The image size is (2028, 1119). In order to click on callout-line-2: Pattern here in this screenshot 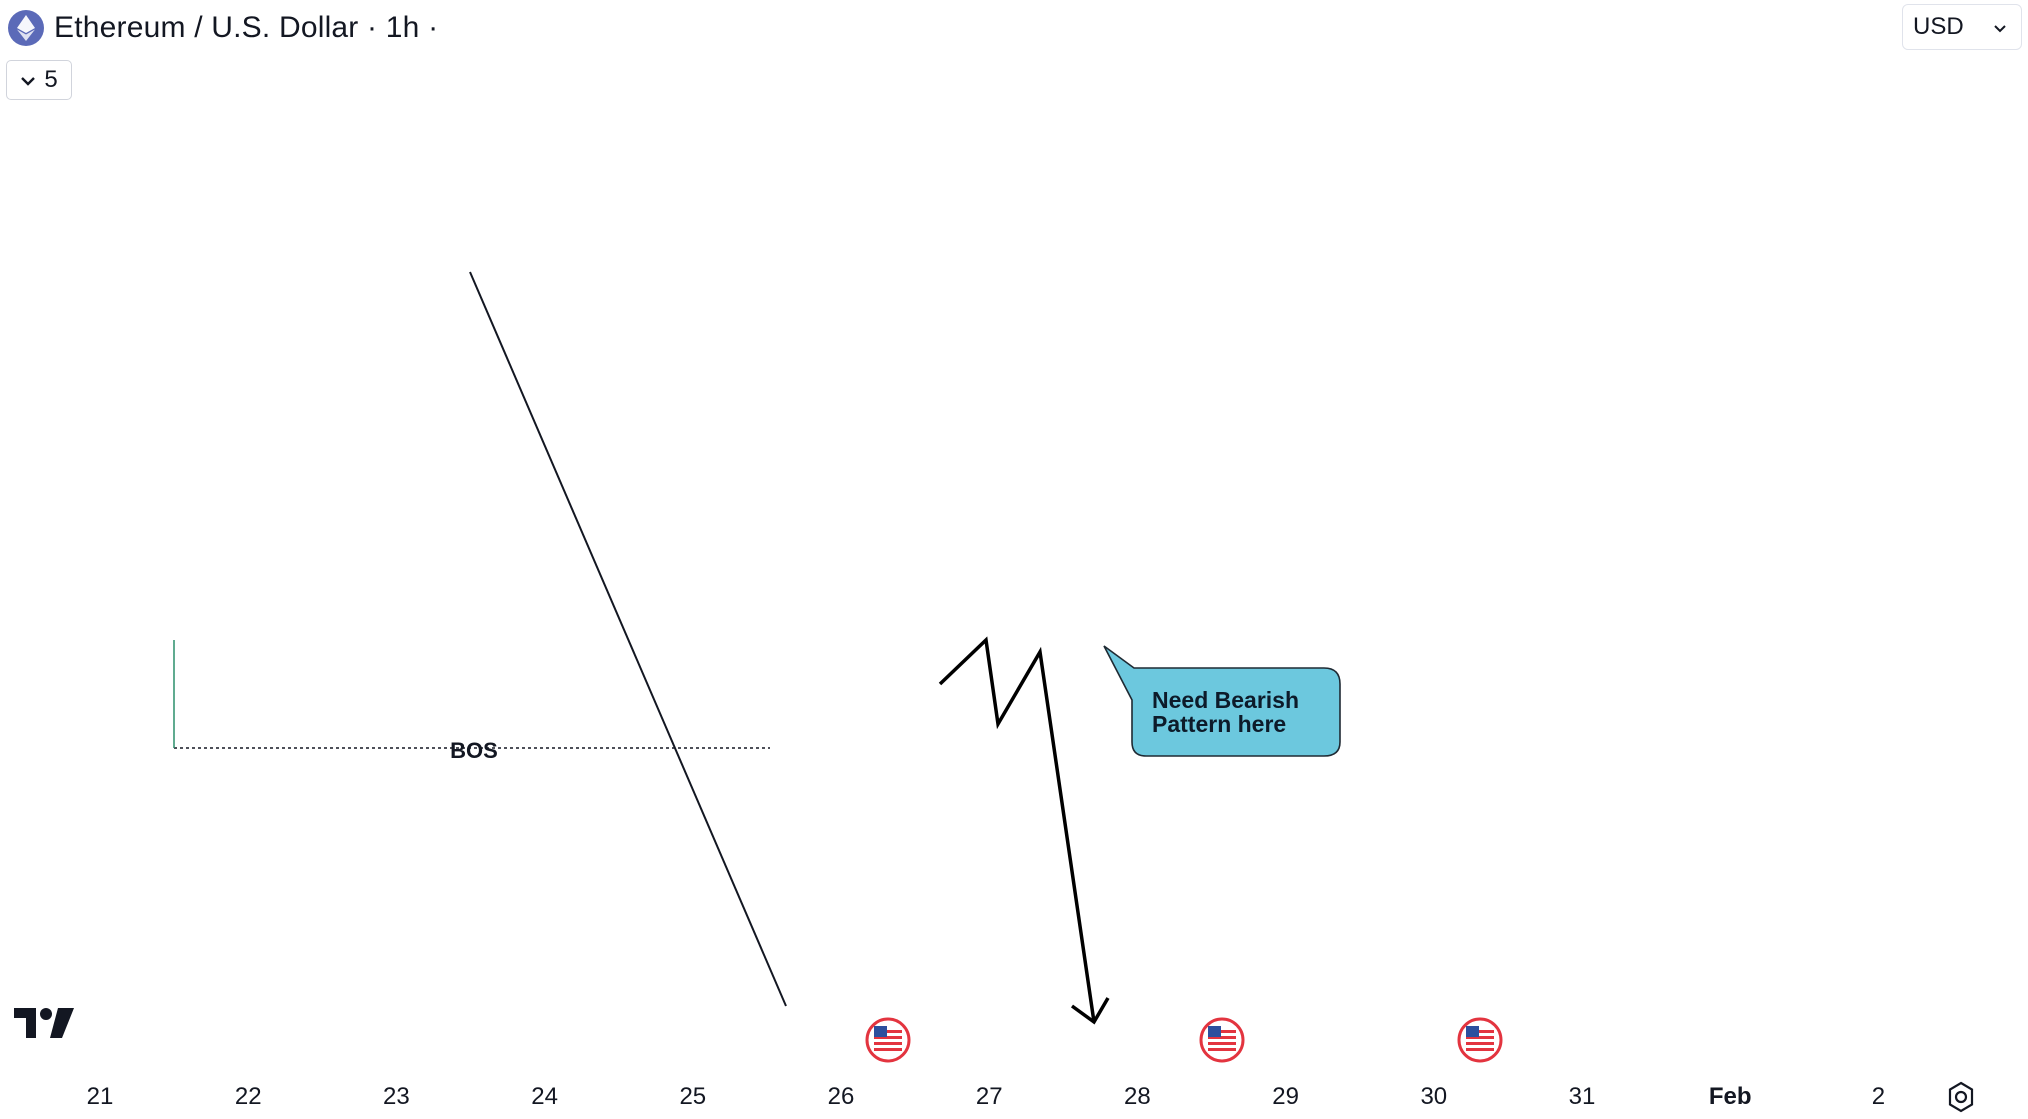, I will do `click(1219, 724)`.